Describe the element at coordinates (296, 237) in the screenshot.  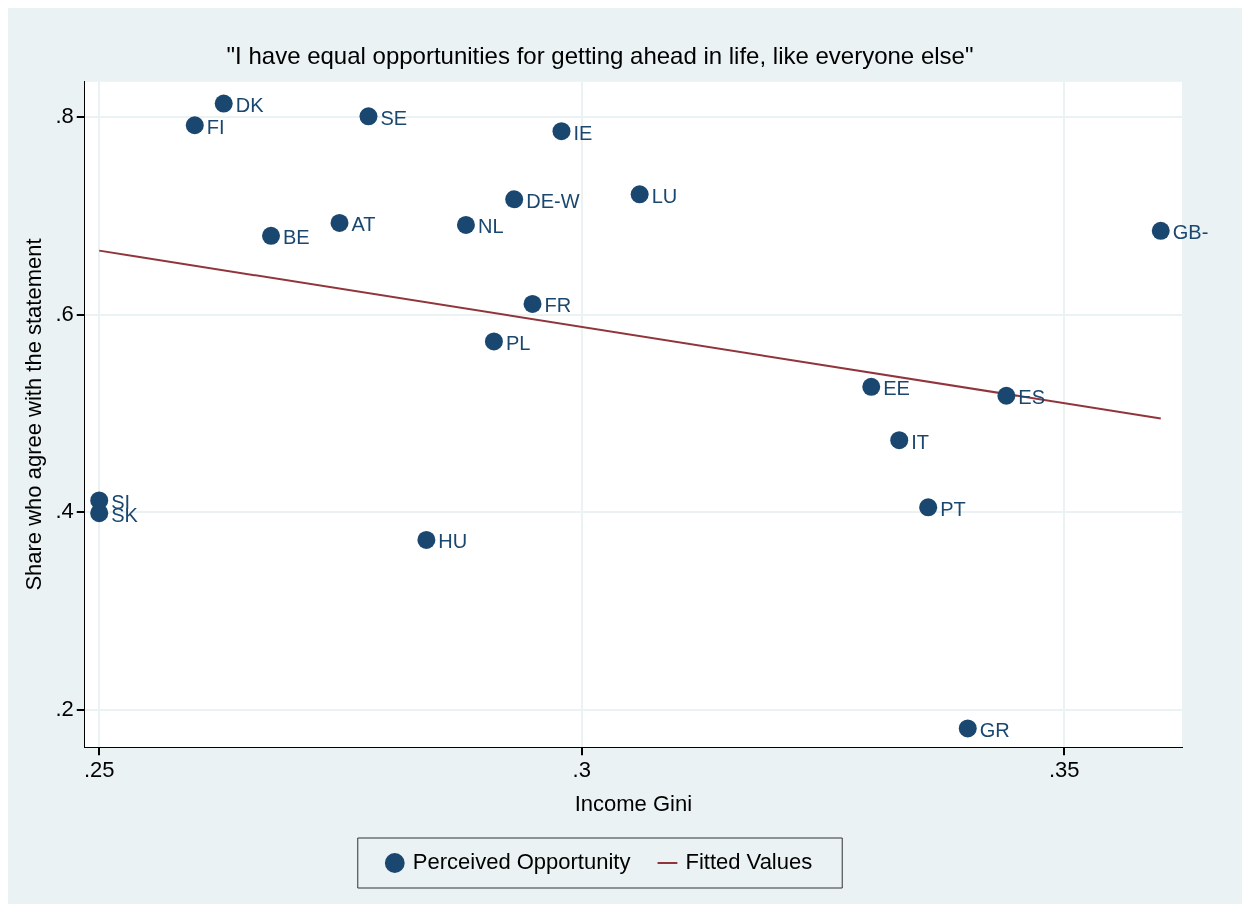
I see `annotation: BE` at that location.